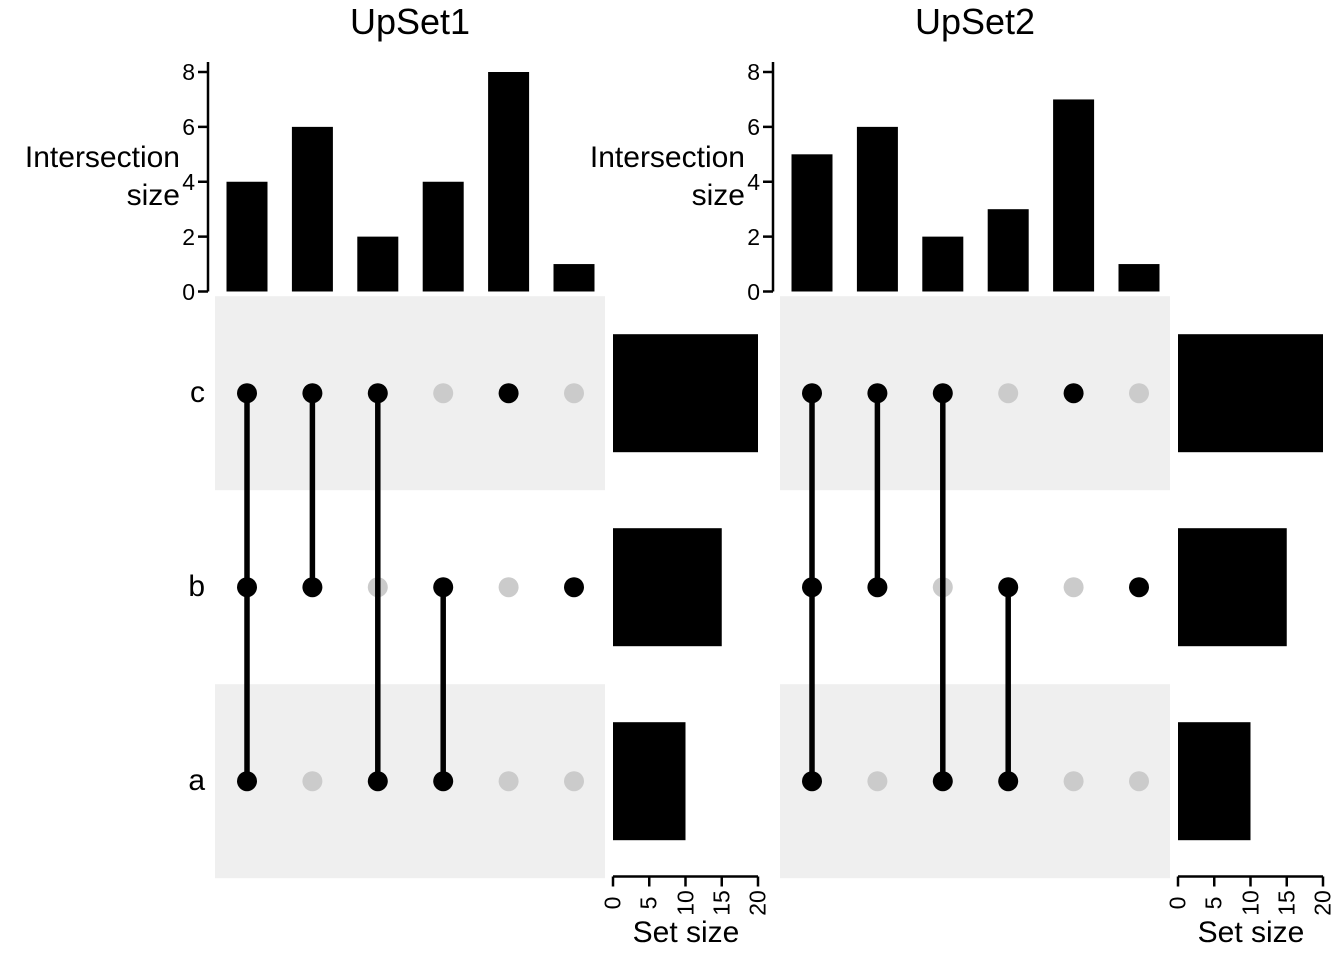  Describe the element at coordinates (102, 176) in the screenshot. I see `panel1-intersection-size-axis-label: Intersection size` at that location.